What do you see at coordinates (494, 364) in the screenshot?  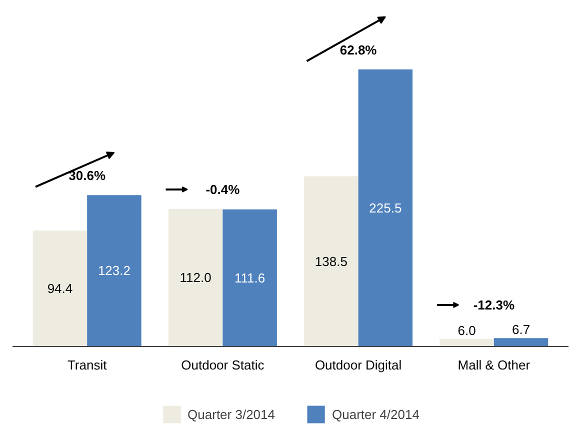 I see `x-tick-label: Mall & Other` at bounding box center [494, 364].